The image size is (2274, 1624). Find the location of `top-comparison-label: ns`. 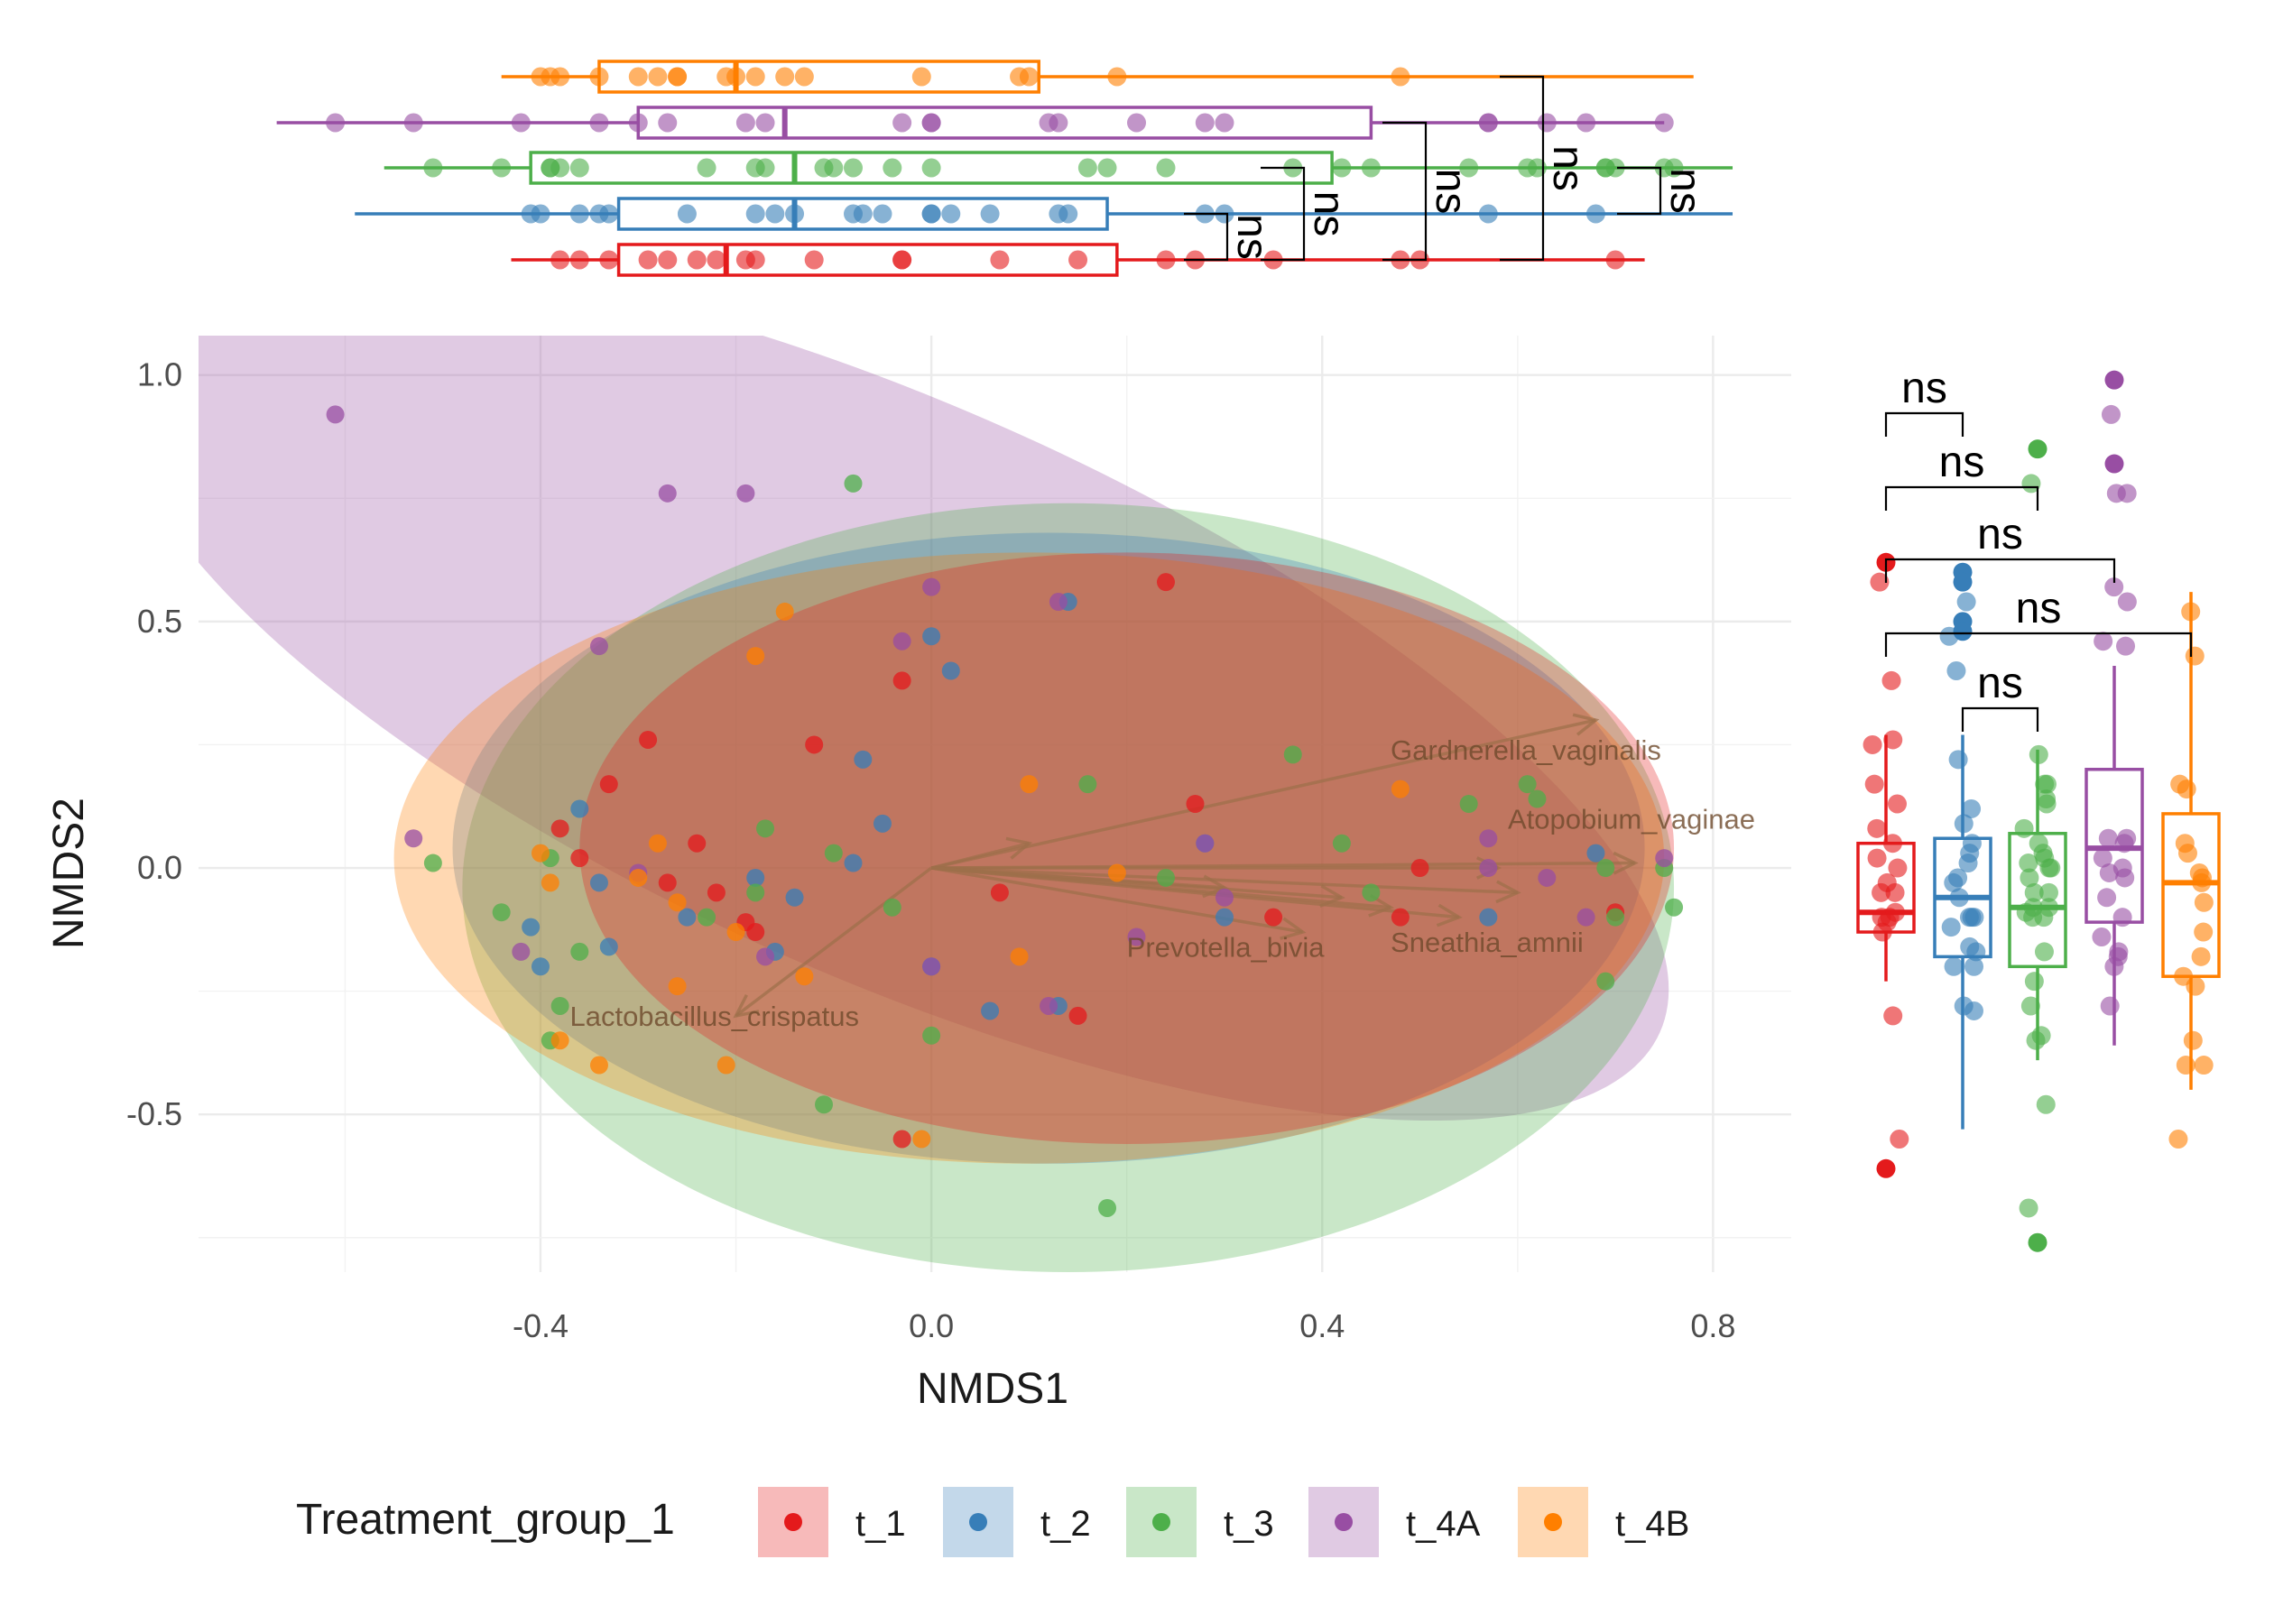

top-comparison-label: ns is located at coordinates (1450, 192).